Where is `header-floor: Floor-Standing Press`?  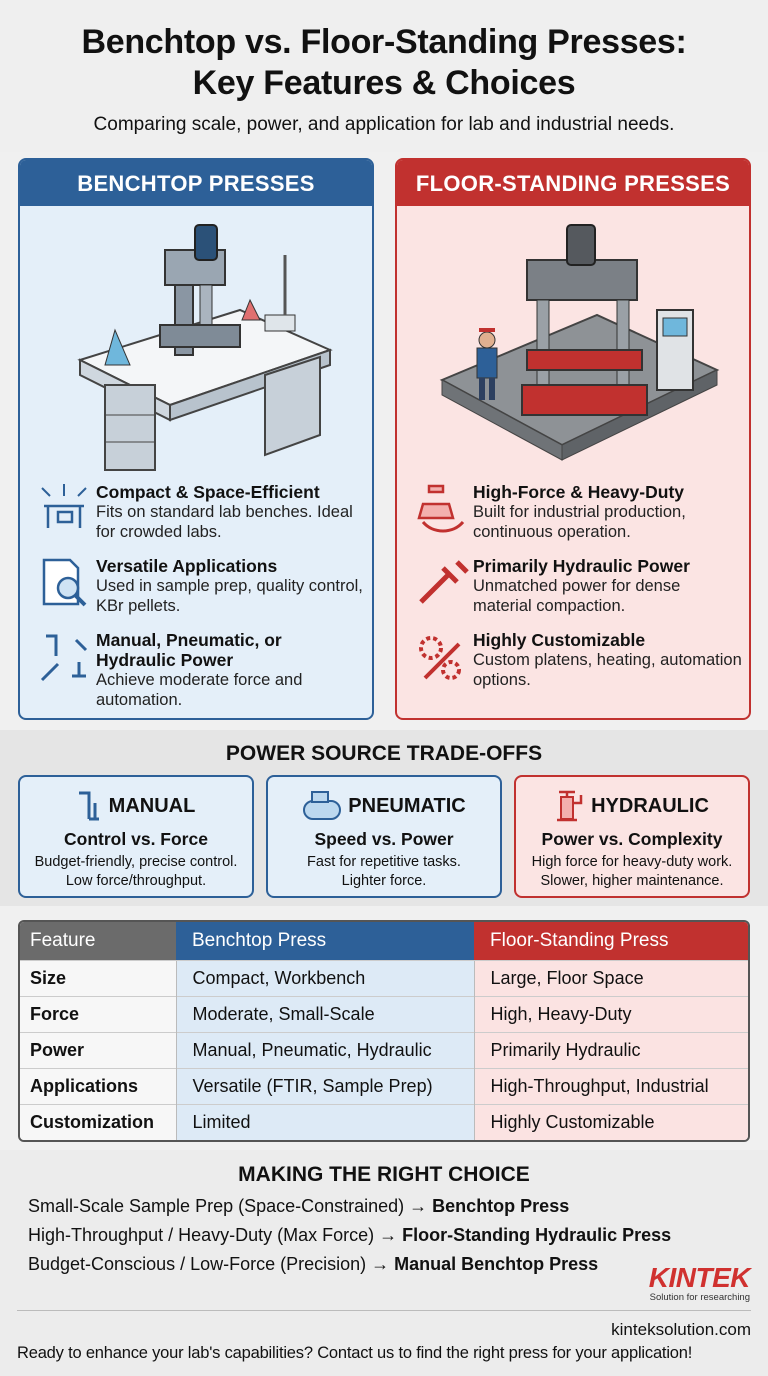 header-floor: Floor-Standing Press is located at coordinates (611, 941).